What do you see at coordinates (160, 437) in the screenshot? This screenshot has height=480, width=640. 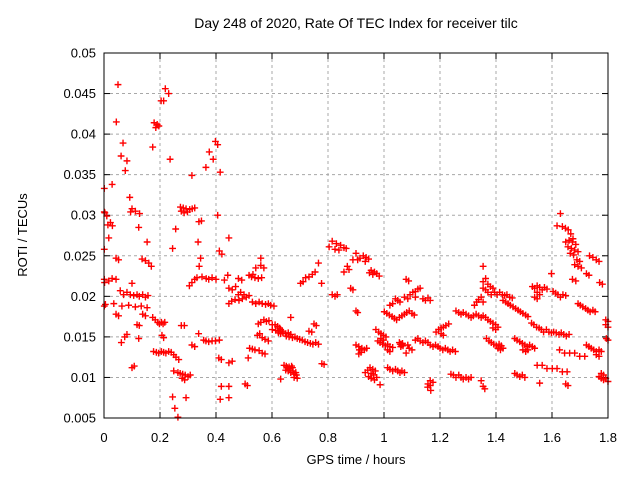 I see `x-tick-label: 0.2` at bounding box center [160, 437].